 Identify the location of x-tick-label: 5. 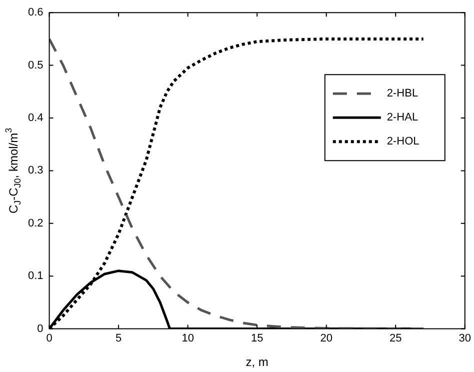
(118, 338).